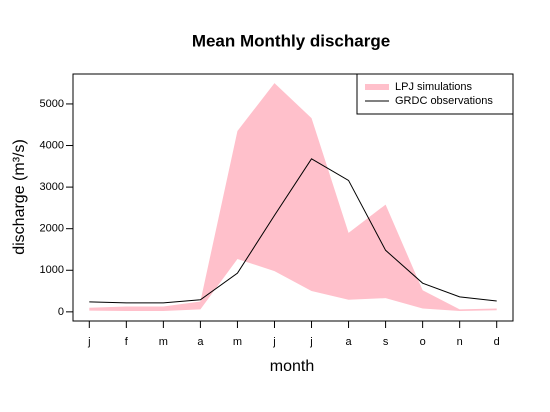 Image resolution: width=550 pixels, height=412 pixels. What do you see at coordinates (52, 270) in the screenshot?
I see `y-tick-label: 1000` at bounding box center [52, 270].